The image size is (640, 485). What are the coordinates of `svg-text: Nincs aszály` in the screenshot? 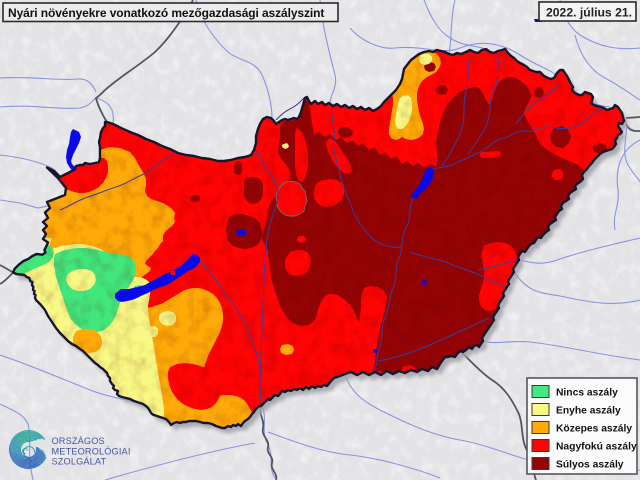 It's located at (587, 393).